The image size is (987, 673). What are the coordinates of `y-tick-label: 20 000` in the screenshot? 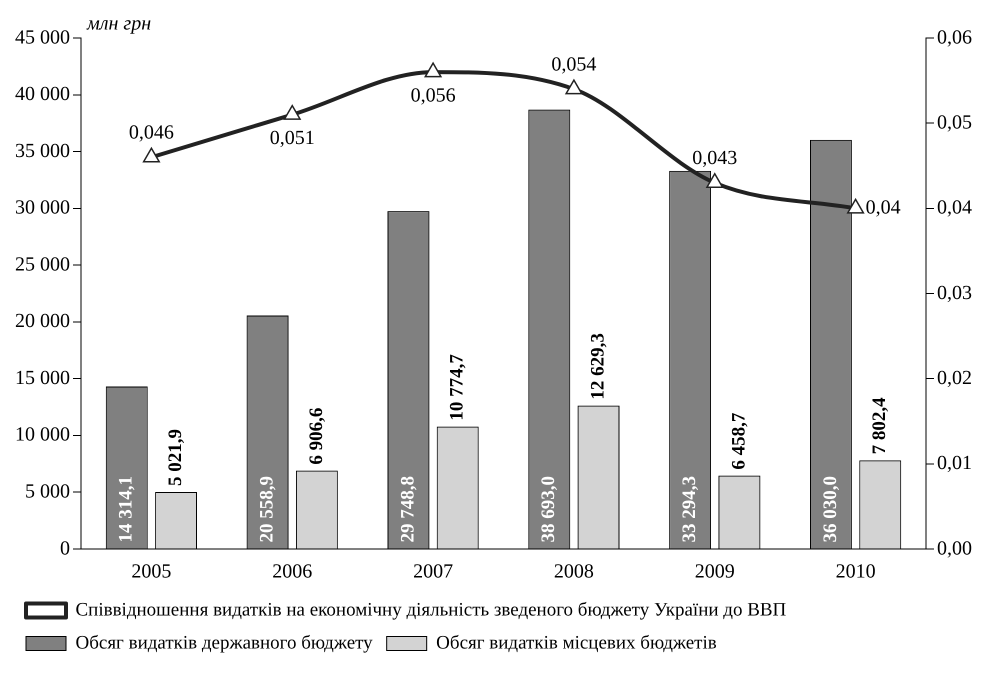 It's located at (42, 321).